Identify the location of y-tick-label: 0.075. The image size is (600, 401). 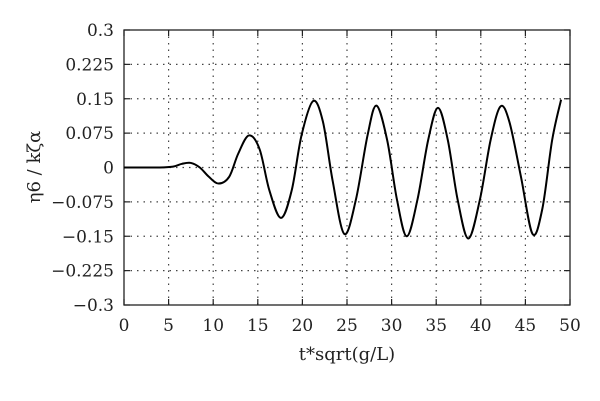
(89, 134).